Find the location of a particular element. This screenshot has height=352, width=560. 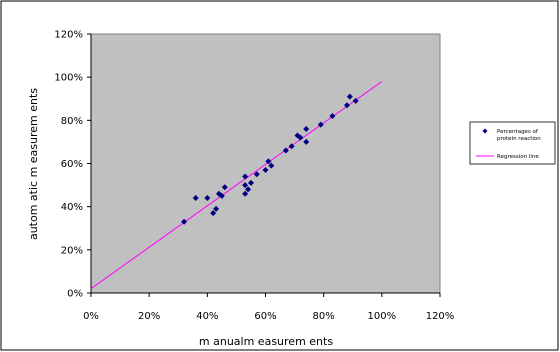

legend-box is located at coordinates (512, 143).